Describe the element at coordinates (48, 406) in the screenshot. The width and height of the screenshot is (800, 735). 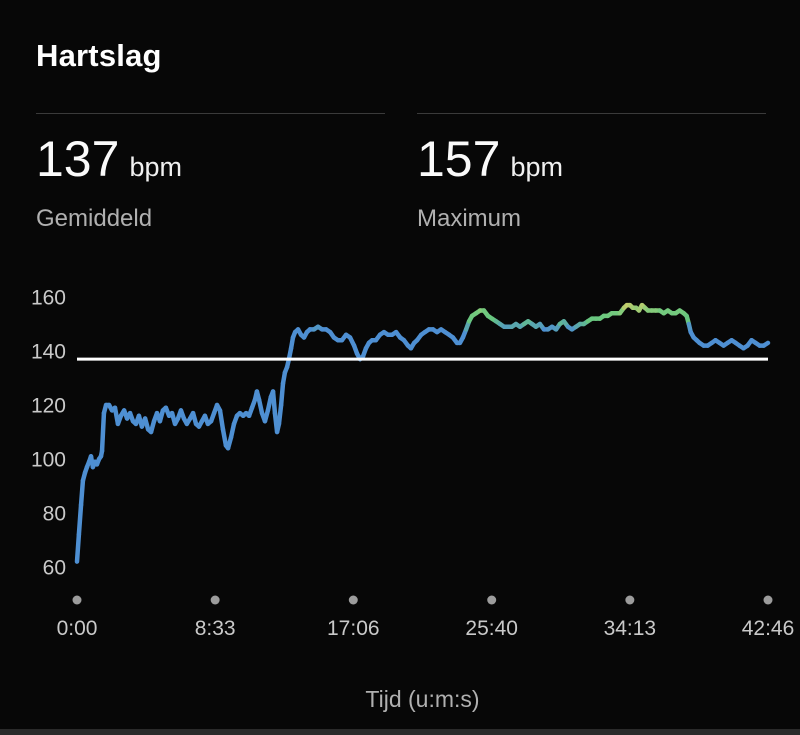
I see `y-axis-tick-label: 120` at that location.